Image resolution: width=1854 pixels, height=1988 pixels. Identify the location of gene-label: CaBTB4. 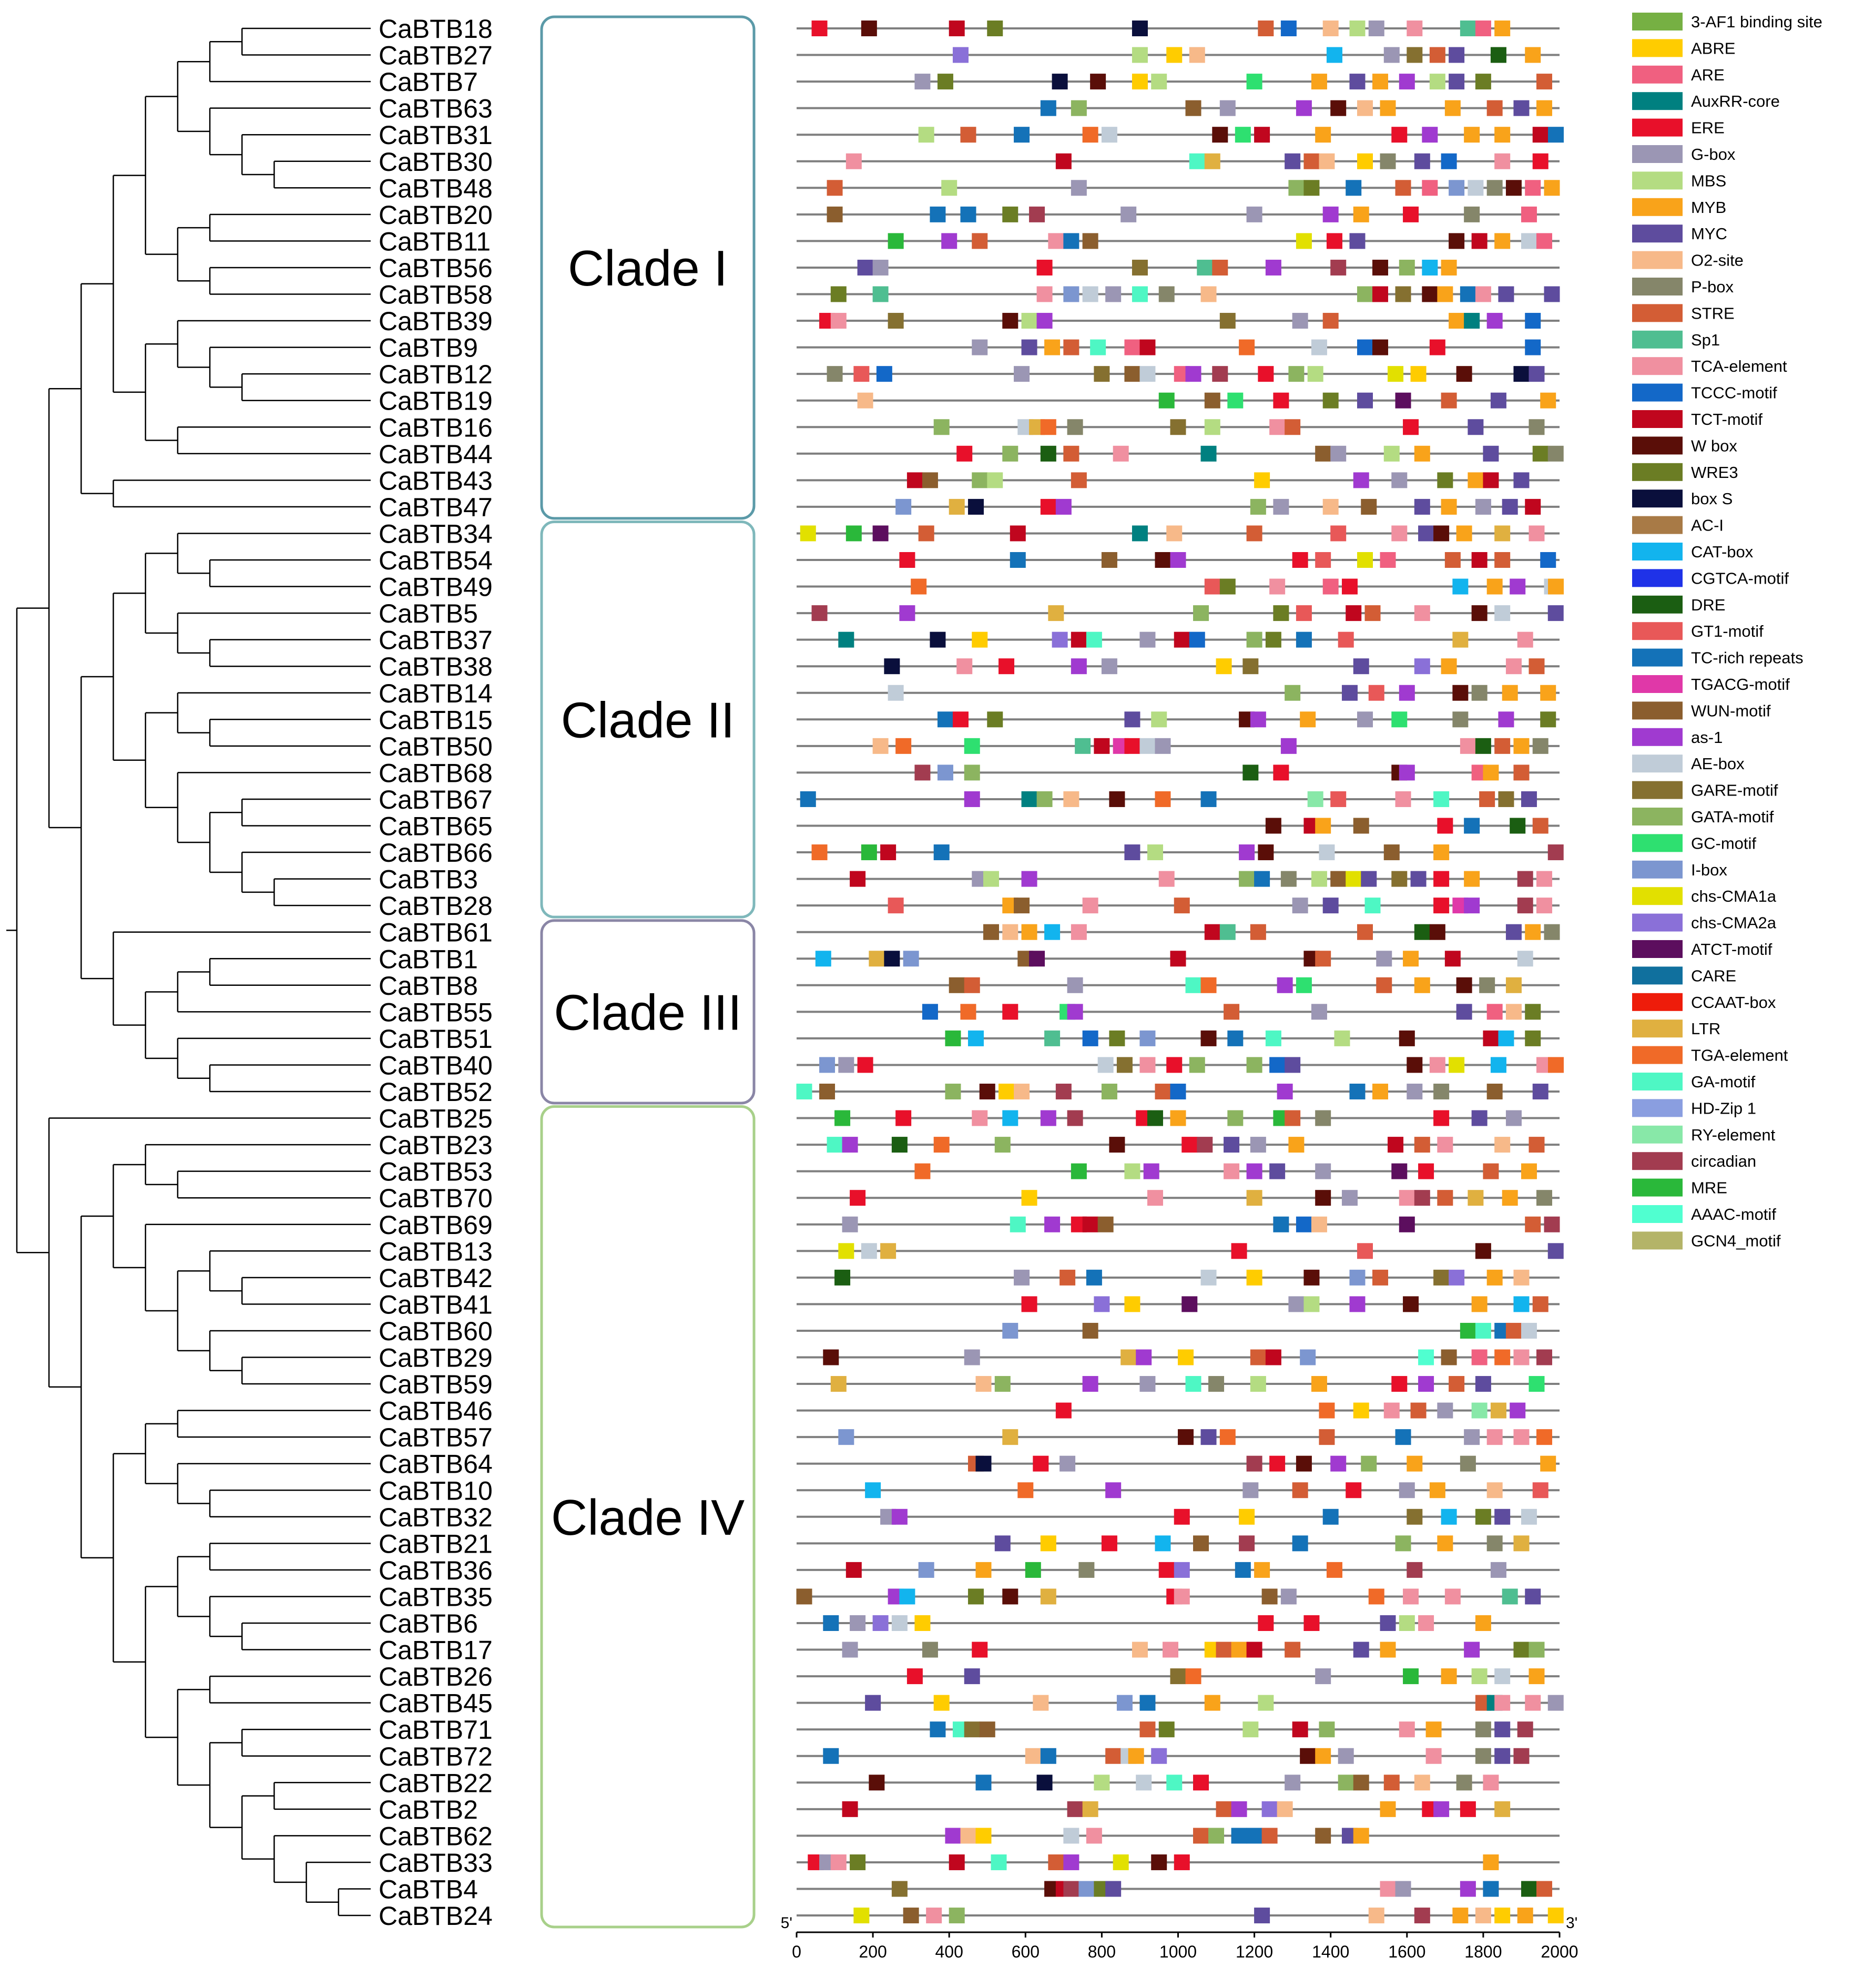
(428, 1890).